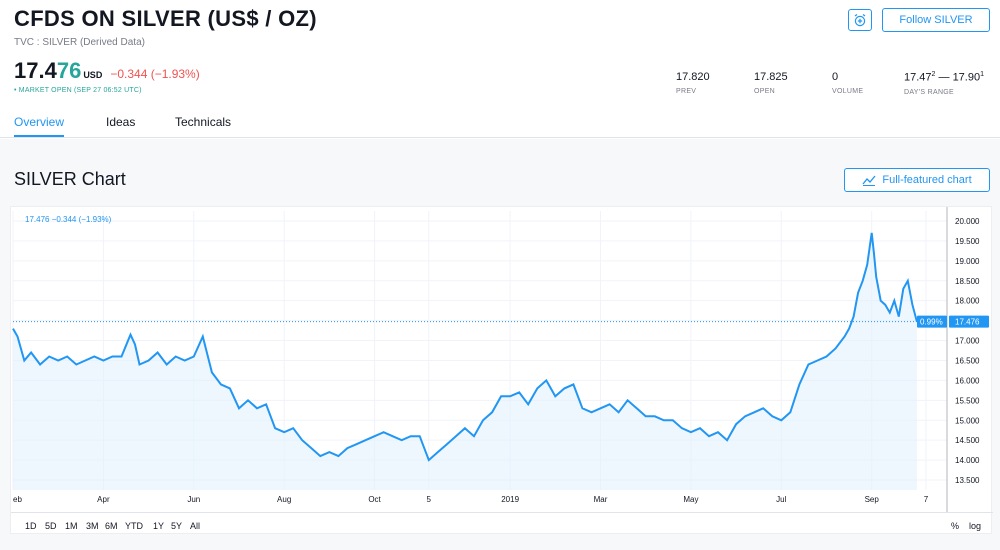  I want to click on last-price-badge, so click(969, 321).